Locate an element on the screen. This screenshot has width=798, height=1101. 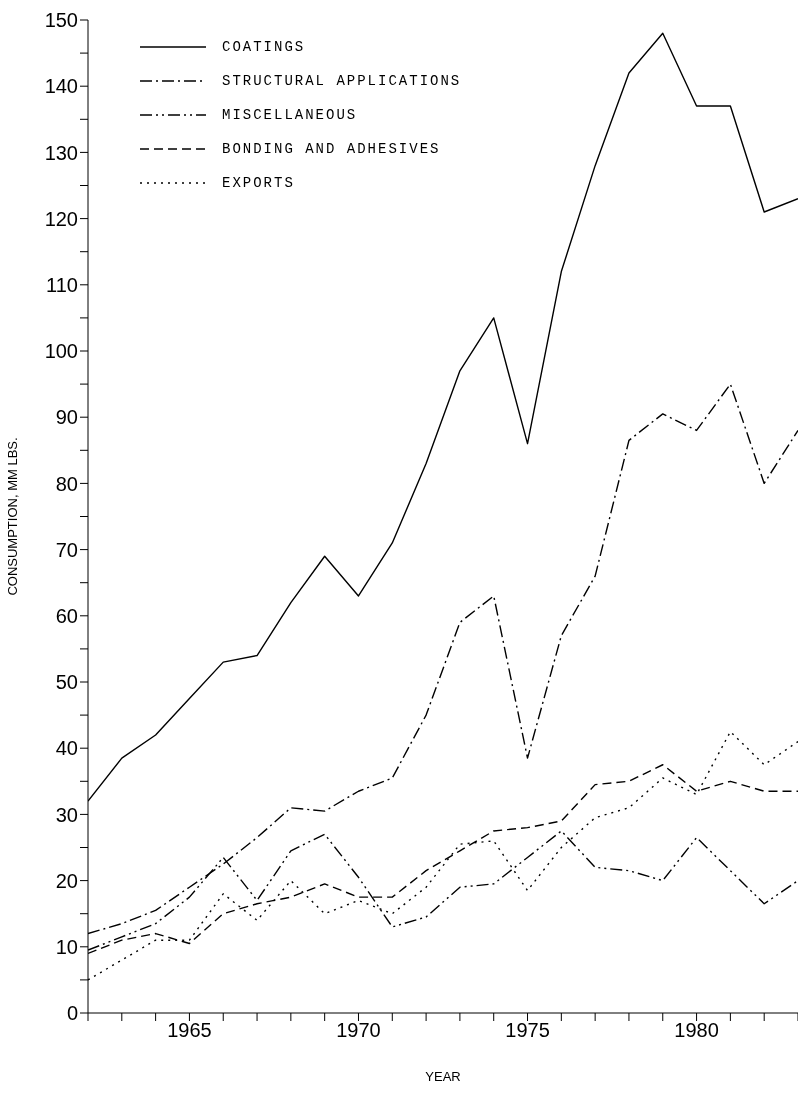
y-tick-label: 60 is located at coordinates (66, 615).